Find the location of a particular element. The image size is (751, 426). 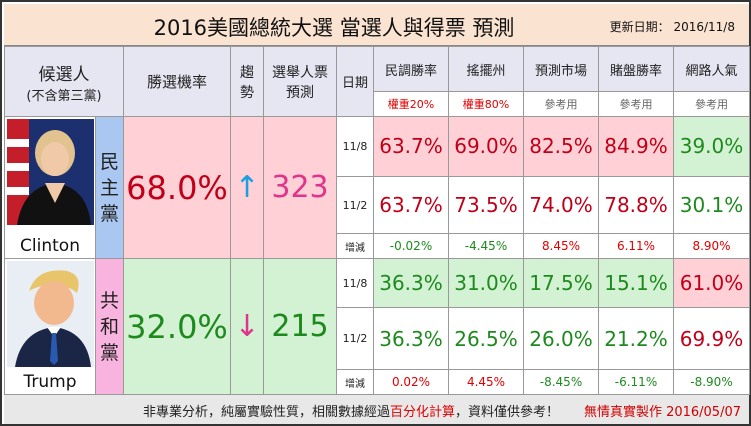

header-col-poll: 民調勝率 is located at coordinates (411, 69).